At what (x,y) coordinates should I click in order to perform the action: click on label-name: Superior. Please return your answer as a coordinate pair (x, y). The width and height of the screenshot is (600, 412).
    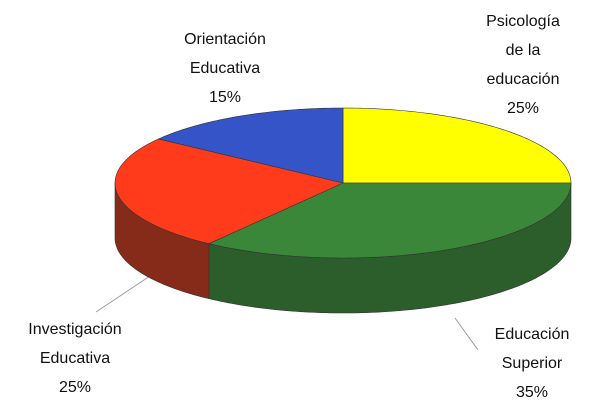
    Looking at the image, I should click on (532, 363).